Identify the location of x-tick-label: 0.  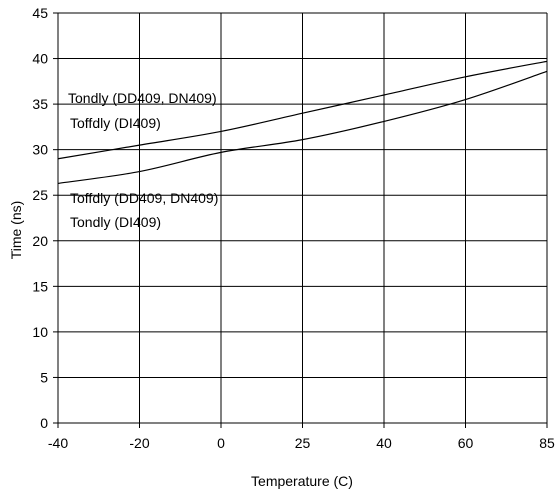
(221, 443).